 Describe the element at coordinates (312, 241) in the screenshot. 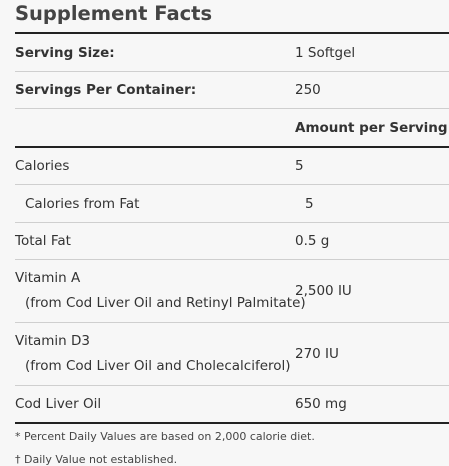

I see `nutrient-amount: 0.5 g` at that location.